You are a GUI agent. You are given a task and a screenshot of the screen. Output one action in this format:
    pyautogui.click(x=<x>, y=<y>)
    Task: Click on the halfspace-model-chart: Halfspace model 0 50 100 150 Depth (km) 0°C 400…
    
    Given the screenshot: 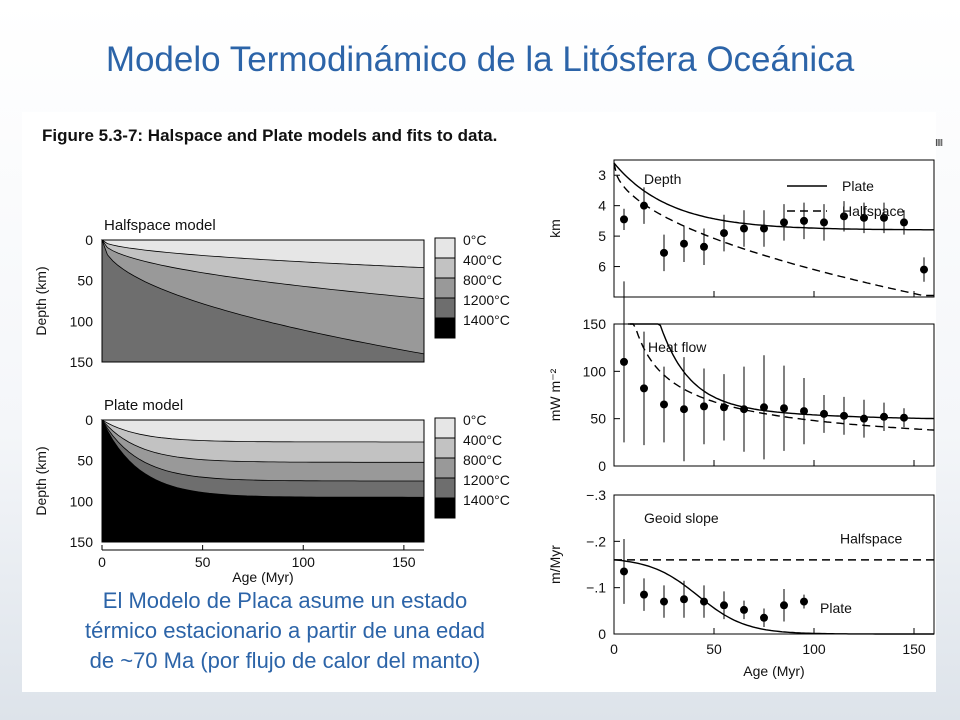 What is the action you would take?
    pyautogui.click(x=271, y=293)
    